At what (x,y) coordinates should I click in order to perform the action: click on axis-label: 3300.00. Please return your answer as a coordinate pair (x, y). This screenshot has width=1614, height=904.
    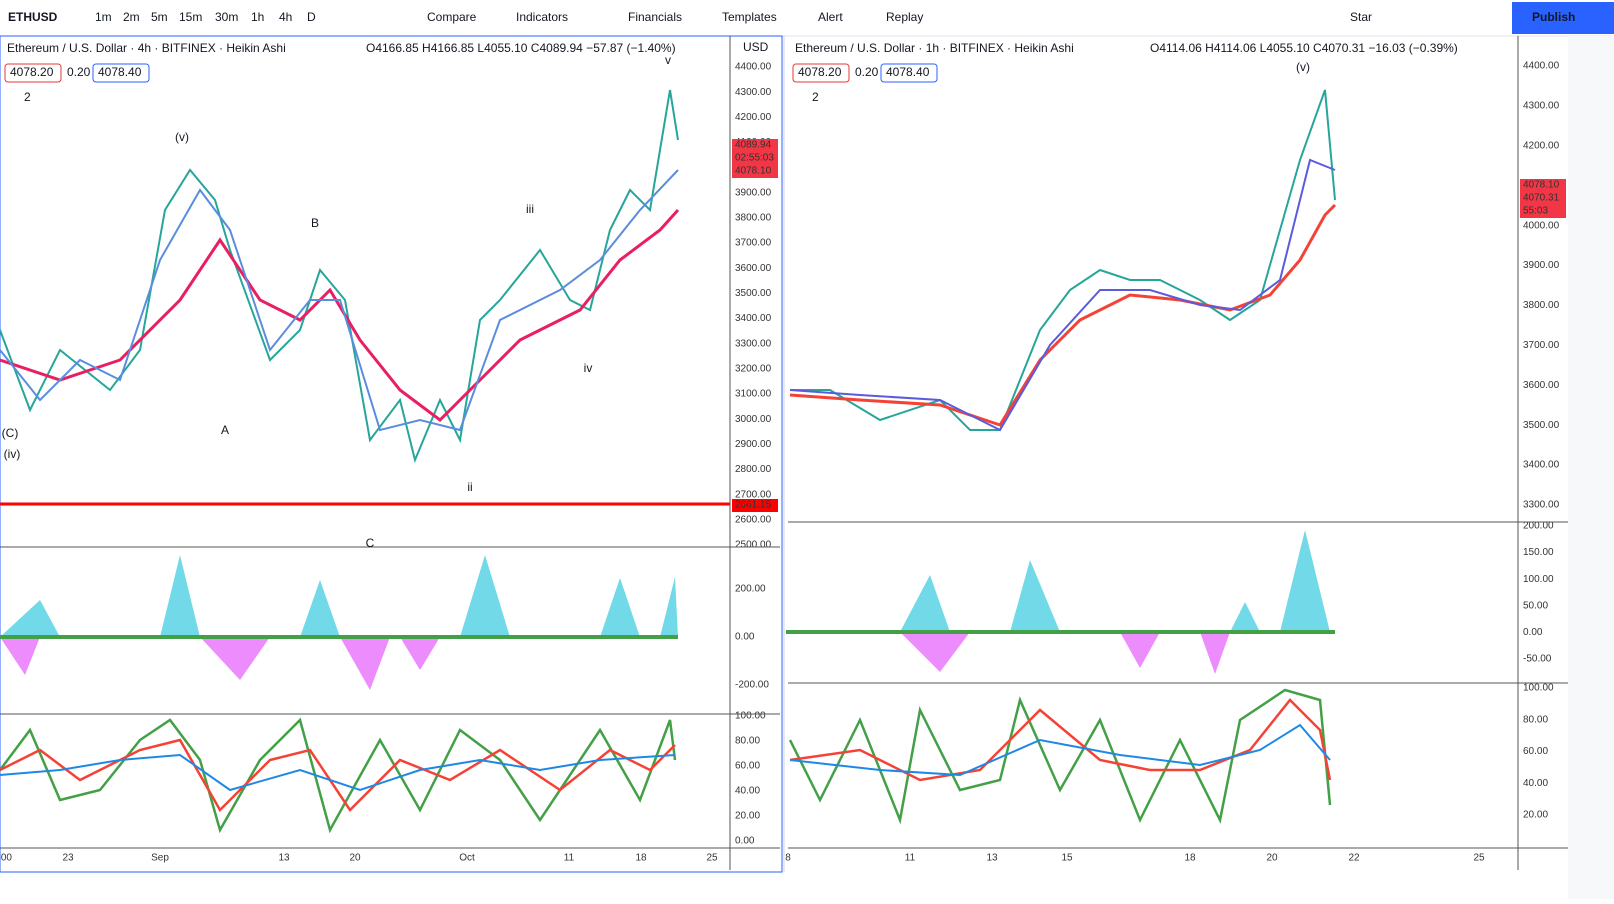
    Looking at the image, I should click on (753, 343).